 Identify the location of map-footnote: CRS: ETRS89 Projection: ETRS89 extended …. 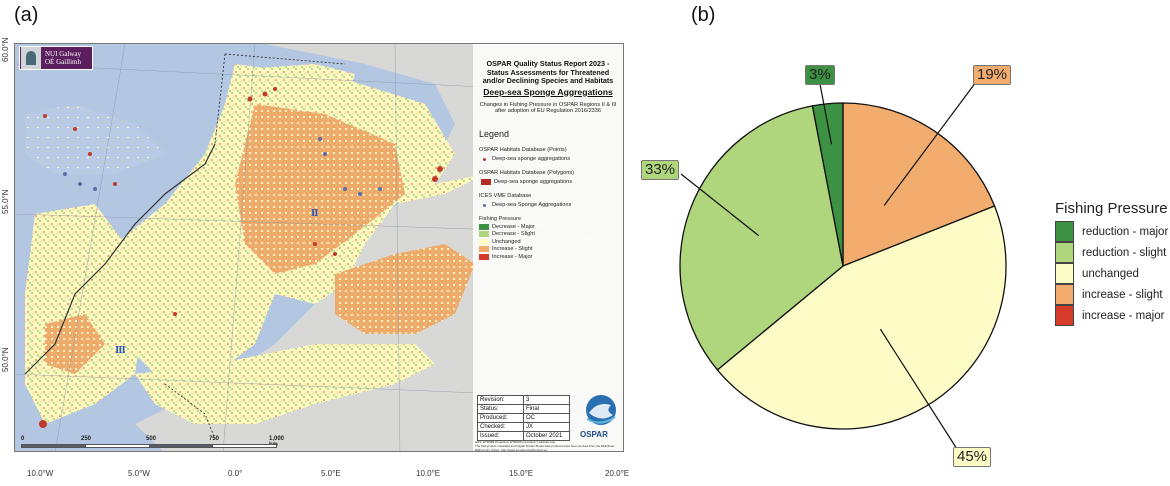
(548, 446).